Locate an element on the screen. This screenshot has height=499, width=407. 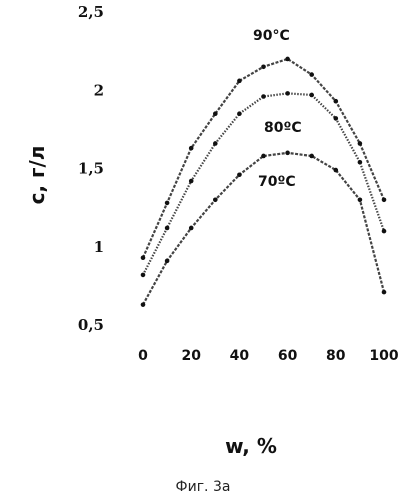
x-tick-label: 40 is located at coordinates (240, 356).